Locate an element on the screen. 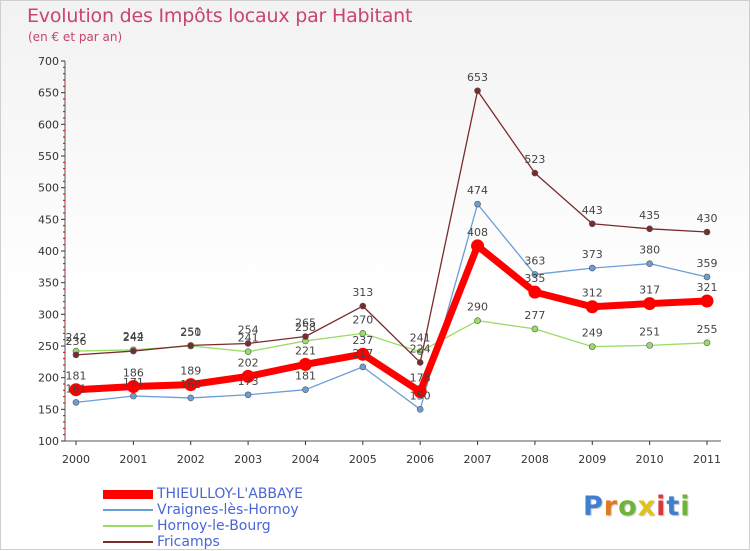  y-tick-label: 500 is located at coordinates (48, 188).